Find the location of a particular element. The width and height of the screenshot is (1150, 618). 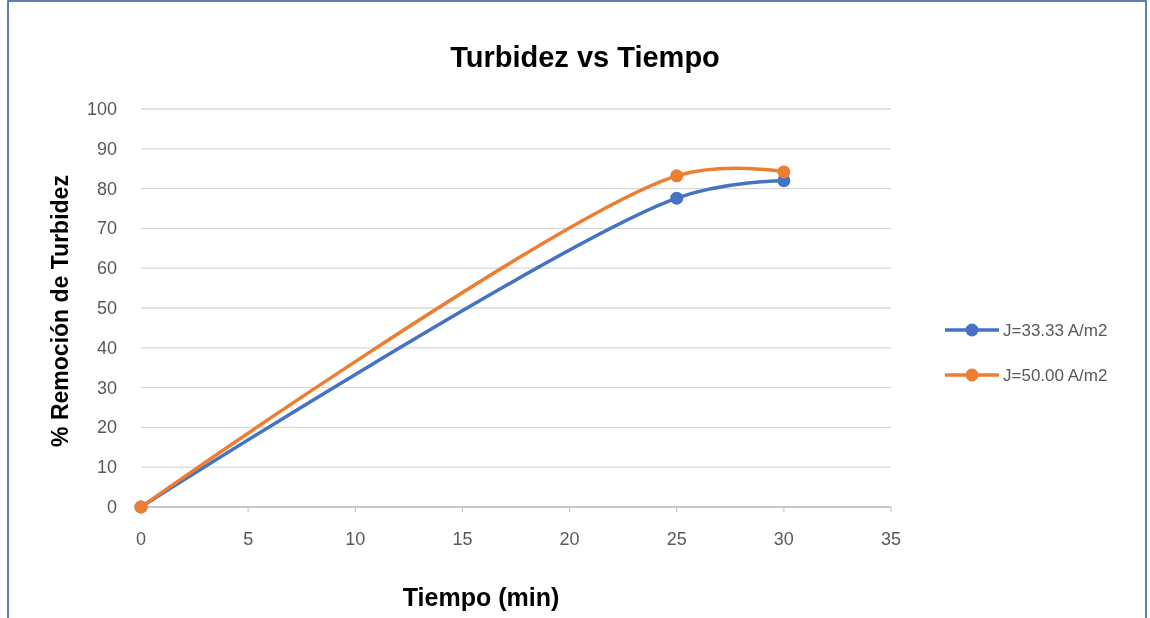

y-tick-label: 50 is located at coordinates (106, 308).